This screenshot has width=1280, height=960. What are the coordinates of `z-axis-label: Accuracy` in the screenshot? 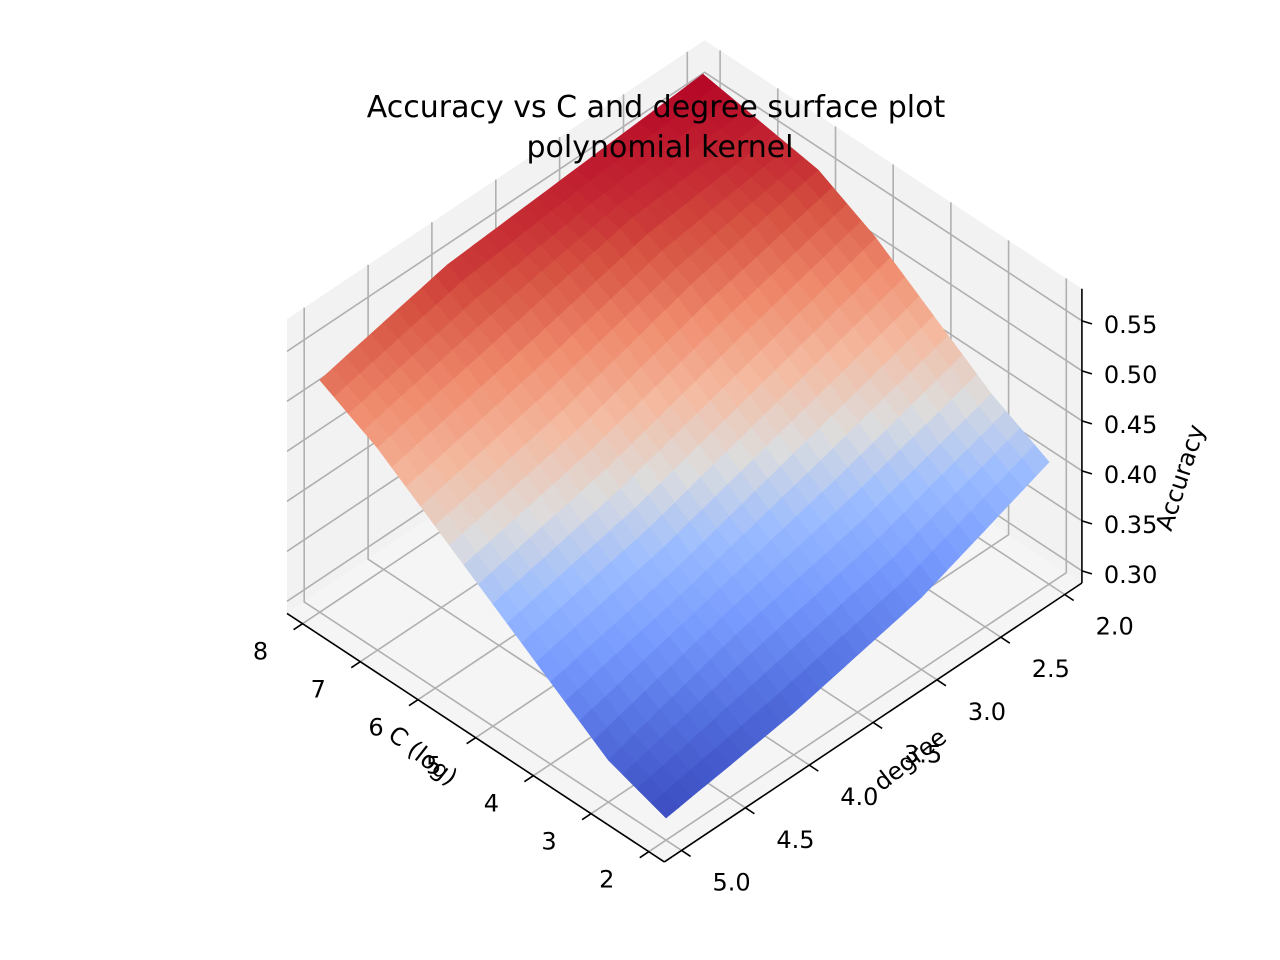 It's located at (1180, 477).